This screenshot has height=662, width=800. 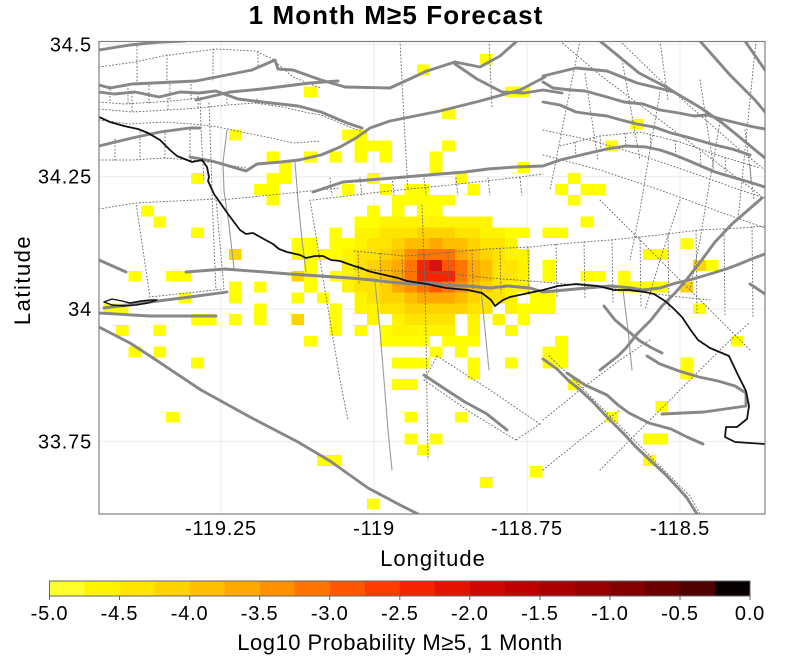 I want to click on svg-text: 34, so click(x=80, y=310).